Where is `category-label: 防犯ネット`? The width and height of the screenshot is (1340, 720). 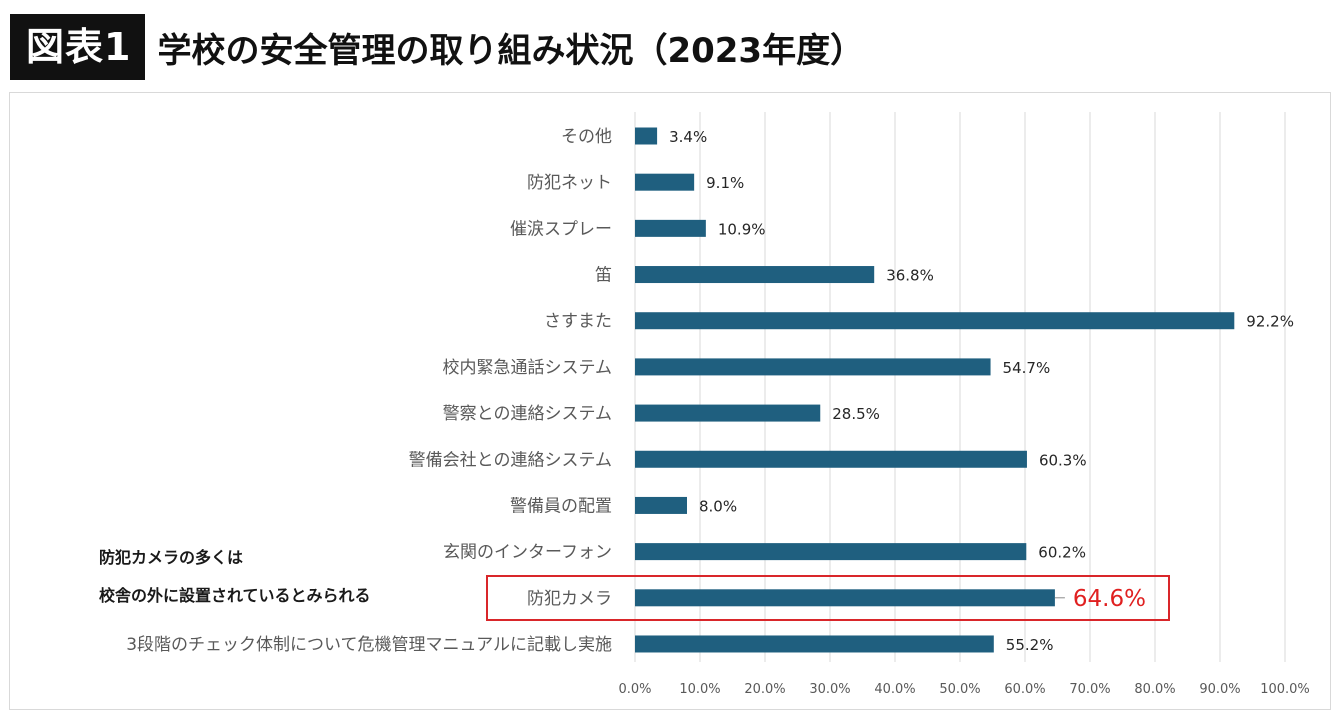
category-label: 防犯ネット is located at coordinates (569, 183).